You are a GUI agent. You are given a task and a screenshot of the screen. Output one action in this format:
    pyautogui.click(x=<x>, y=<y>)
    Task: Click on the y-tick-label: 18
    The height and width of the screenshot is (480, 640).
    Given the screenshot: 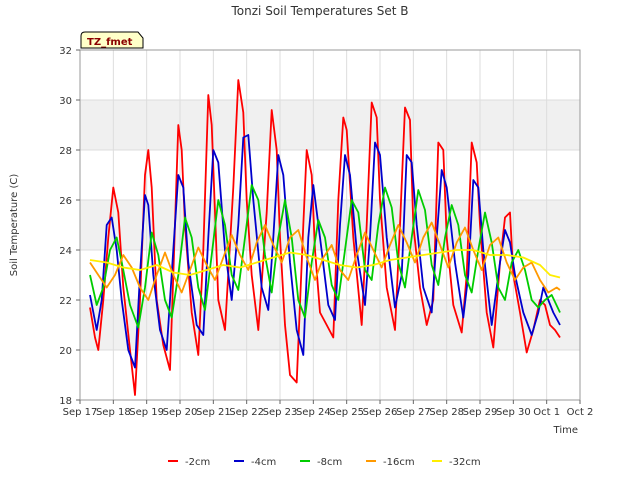 What is the action you would take?
    pyautogui.click(x=65, y=401)
    